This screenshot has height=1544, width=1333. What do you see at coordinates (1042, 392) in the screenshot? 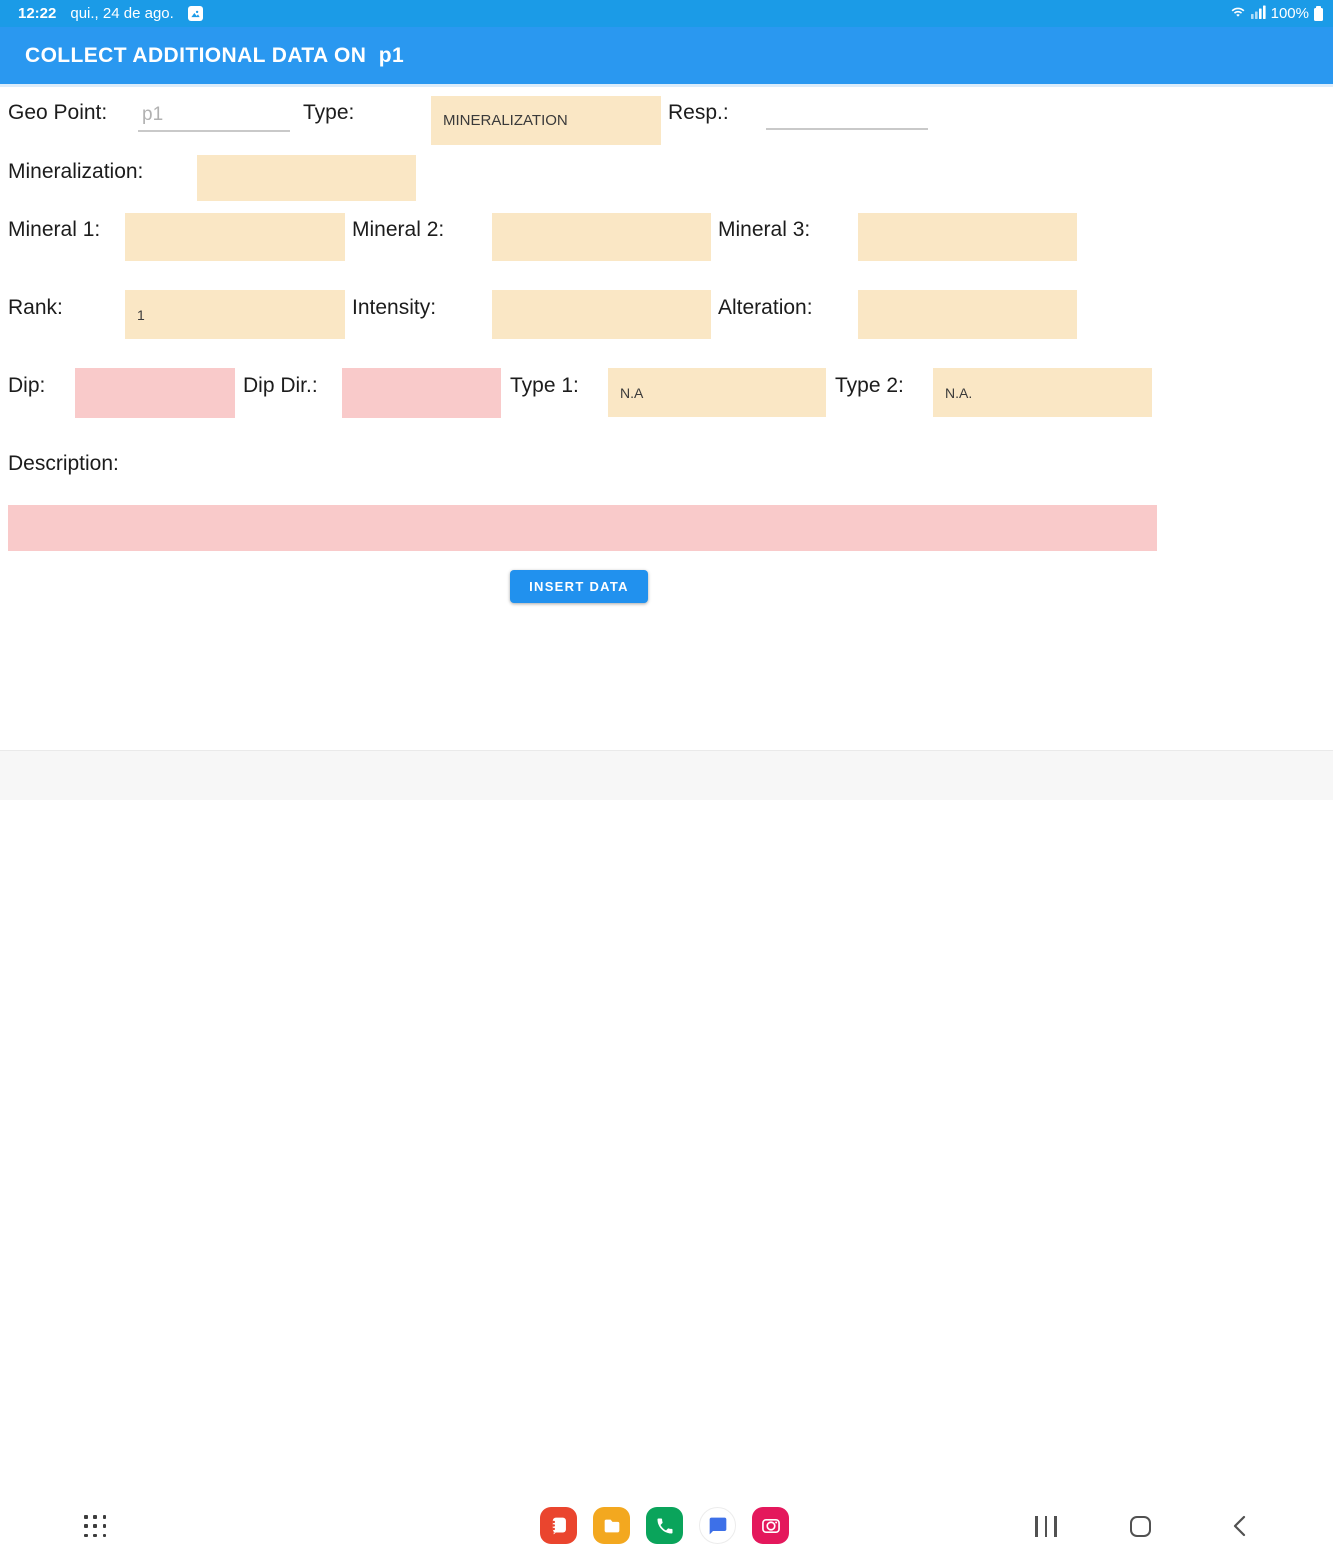
I see `type2-input` at bounding box center [1042, 392].